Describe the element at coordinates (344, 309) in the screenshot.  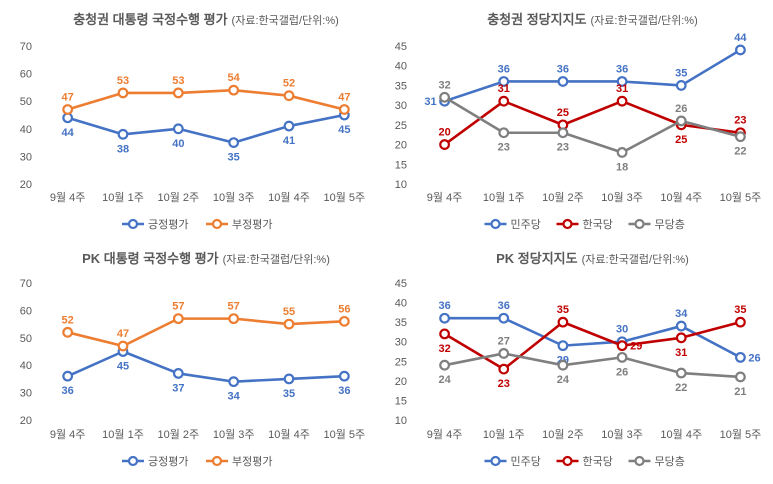
I see `data-label: 56` at that location.